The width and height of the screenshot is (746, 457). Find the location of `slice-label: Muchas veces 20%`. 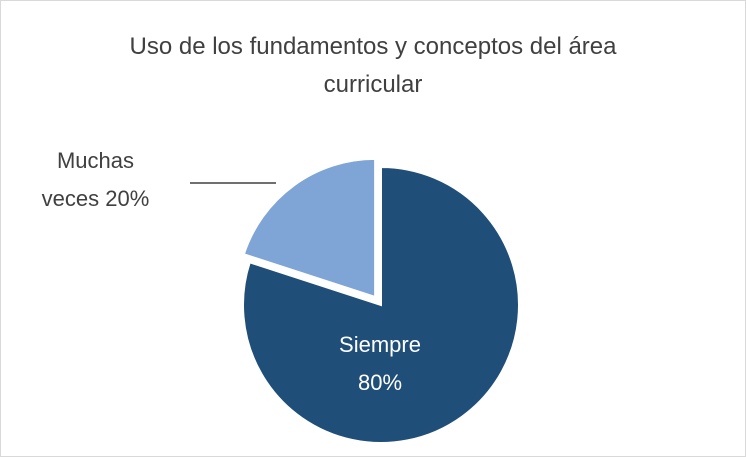

slice-label: Muchas veces 20% is located at coordinates (95, 180).